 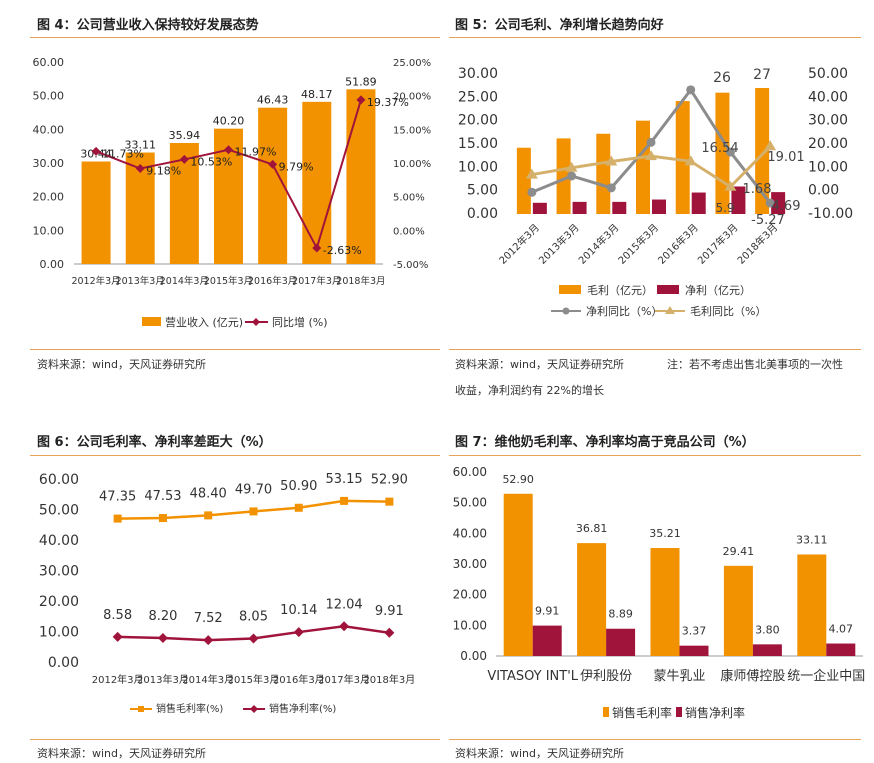 I want to click on chart4-bar-label: 35.94, so click(x=185, y=135).